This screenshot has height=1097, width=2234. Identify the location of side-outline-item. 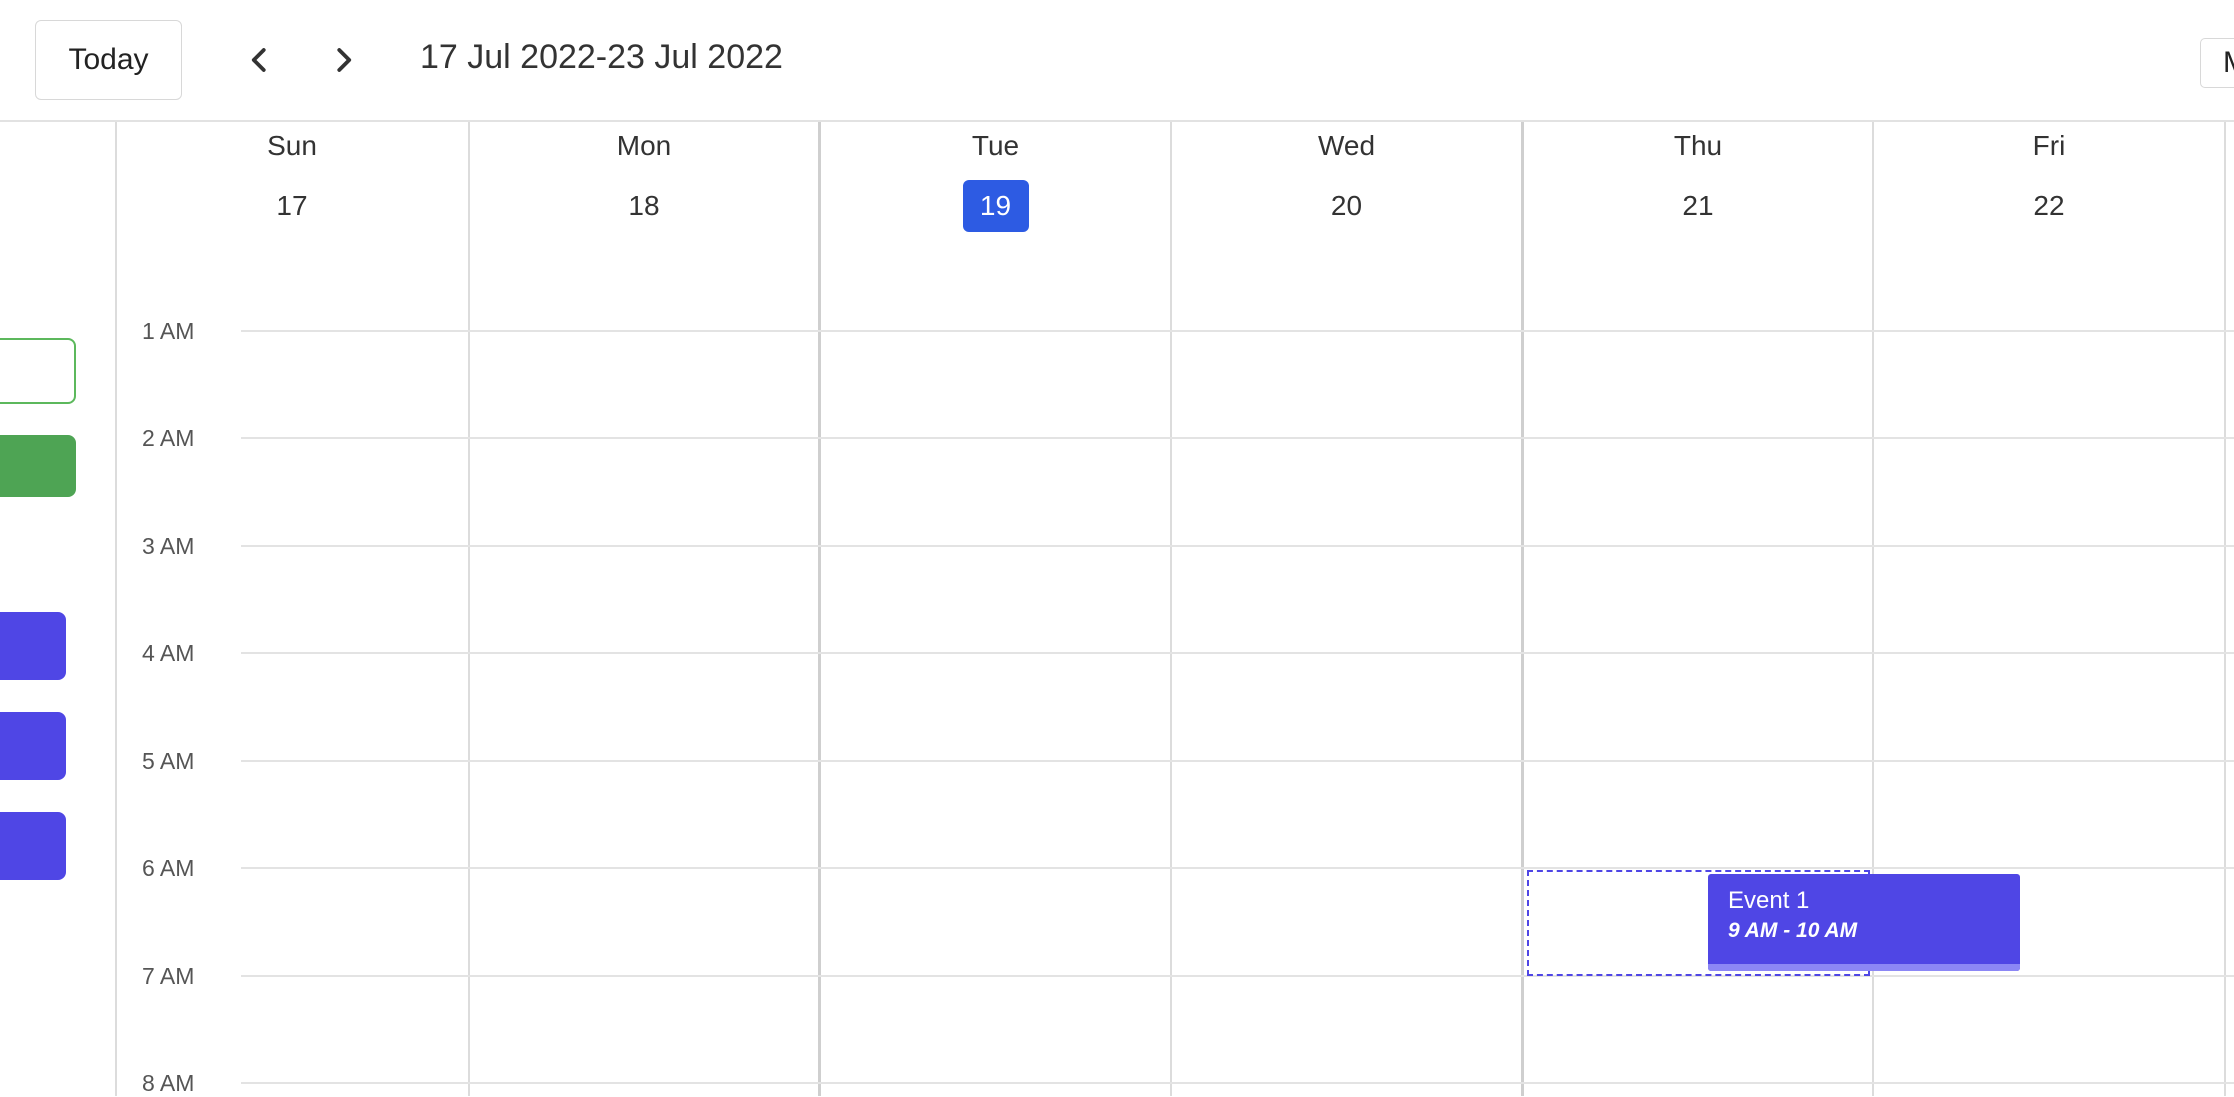
(38, 371).